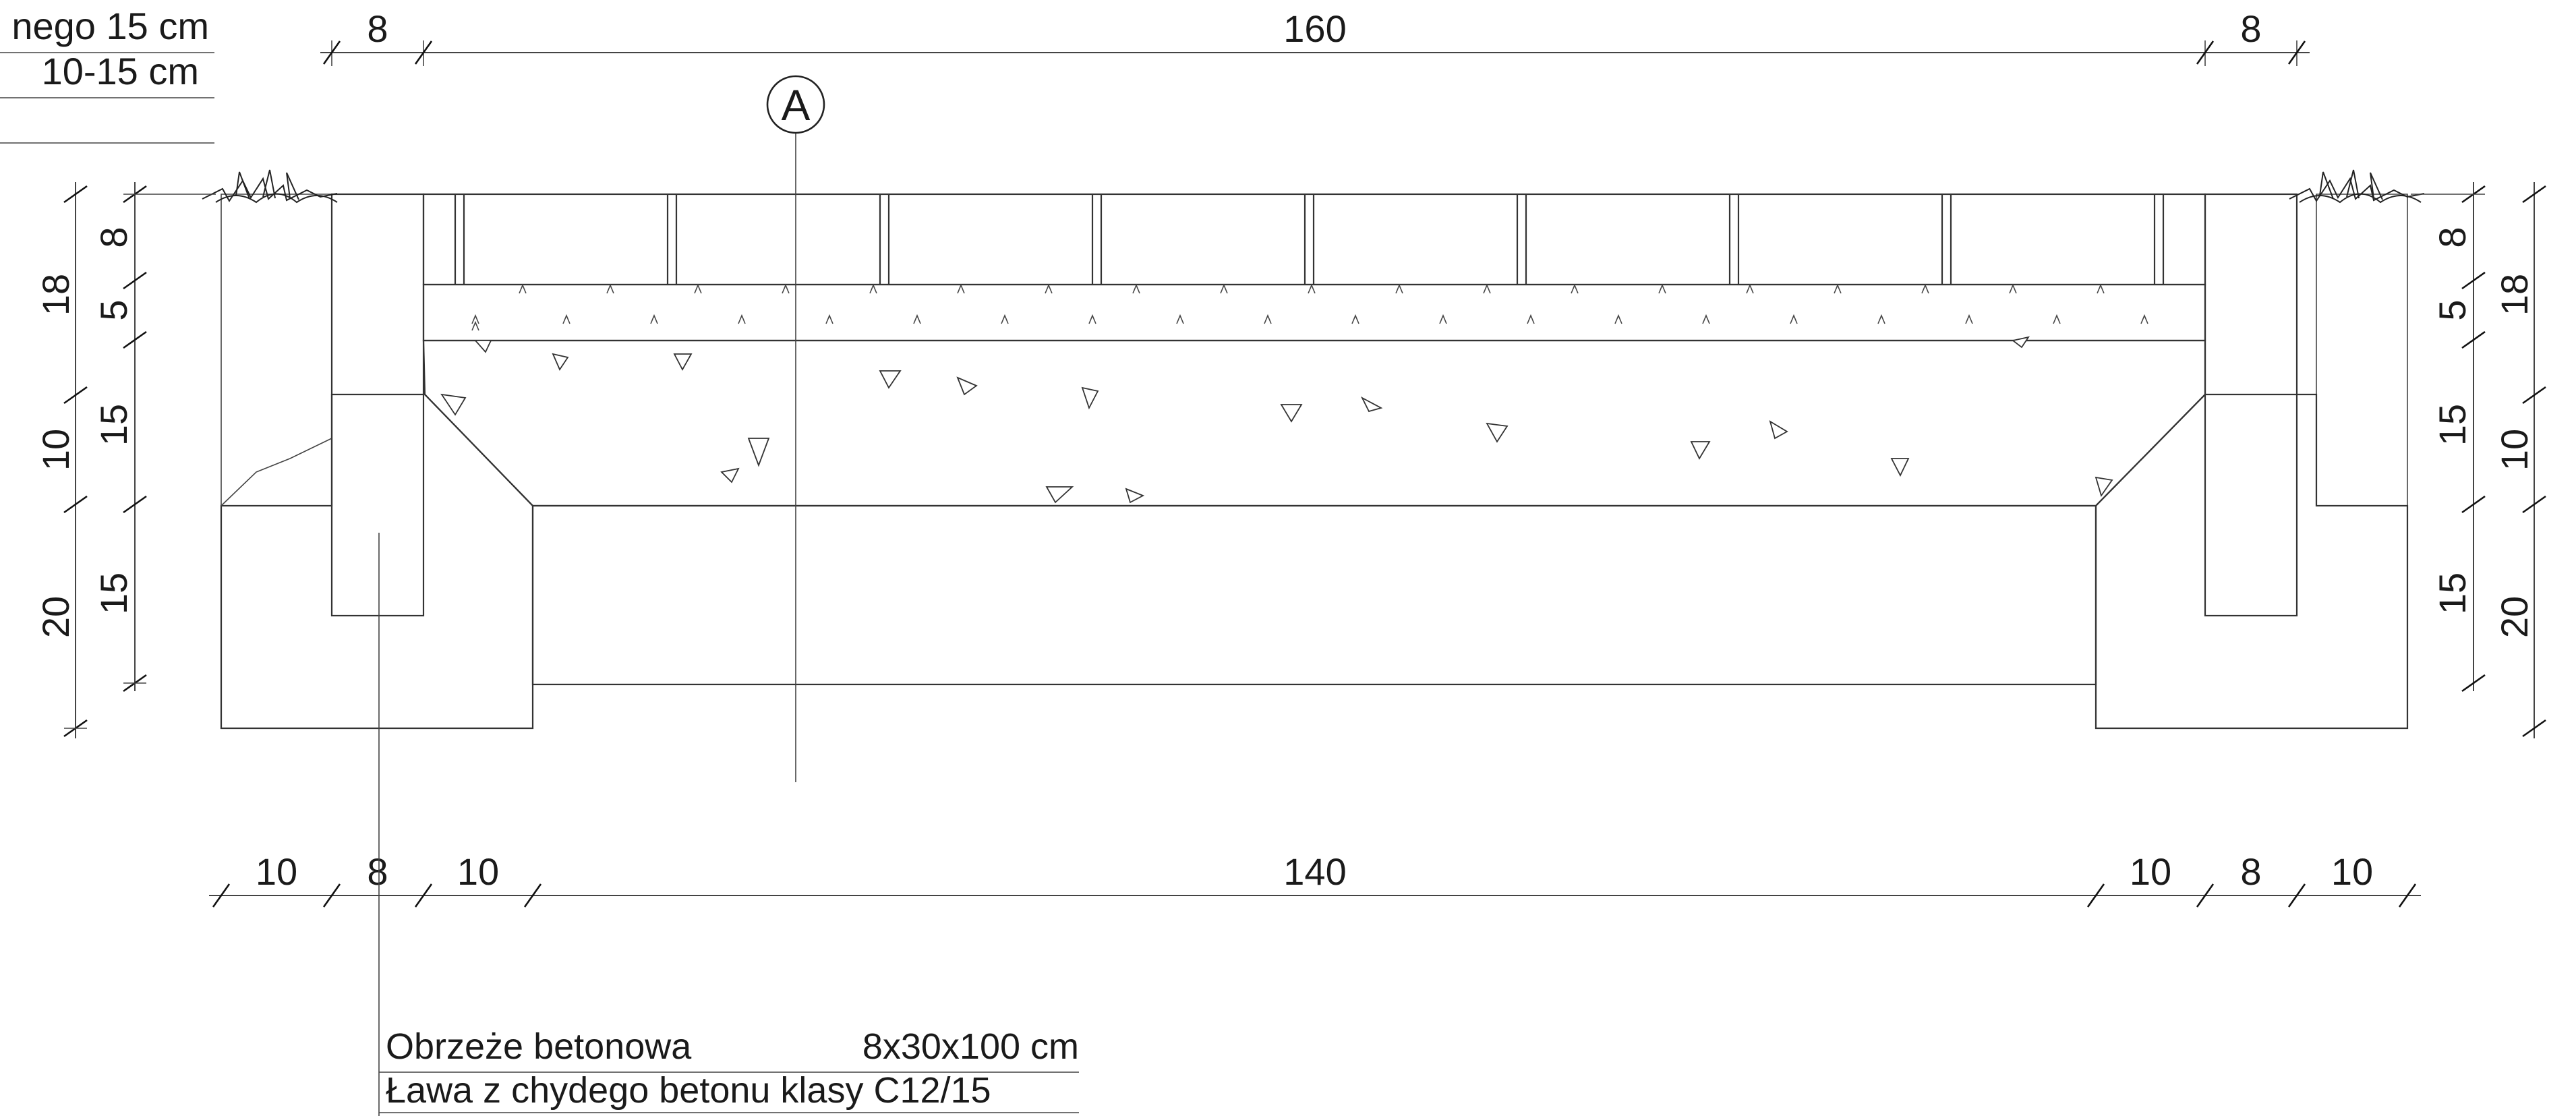 Image resolution: width=2576 pixels, height=1116 pixels. I want to click on callout-bench: Ława z chydego betonu klasy C12/15, so click(688, 1091).